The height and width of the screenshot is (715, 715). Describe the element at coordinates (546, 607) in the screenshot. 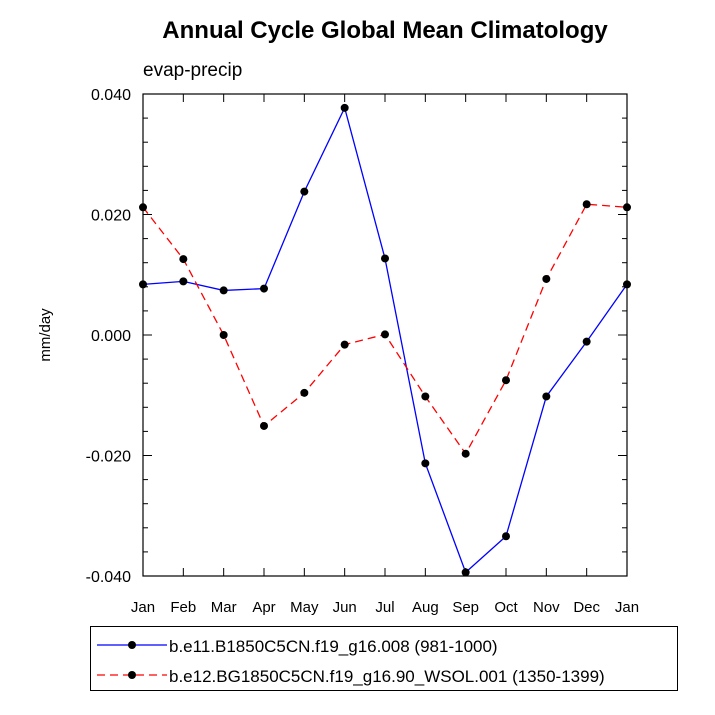

I see `x-tick-label: Nov` at that location.